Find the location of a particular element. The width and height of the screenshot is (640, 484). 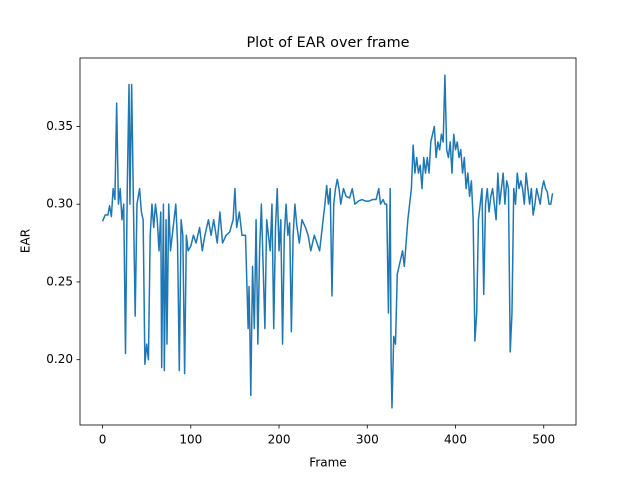

y-tick-label: 0.30 is located at coordinates (59, 204).